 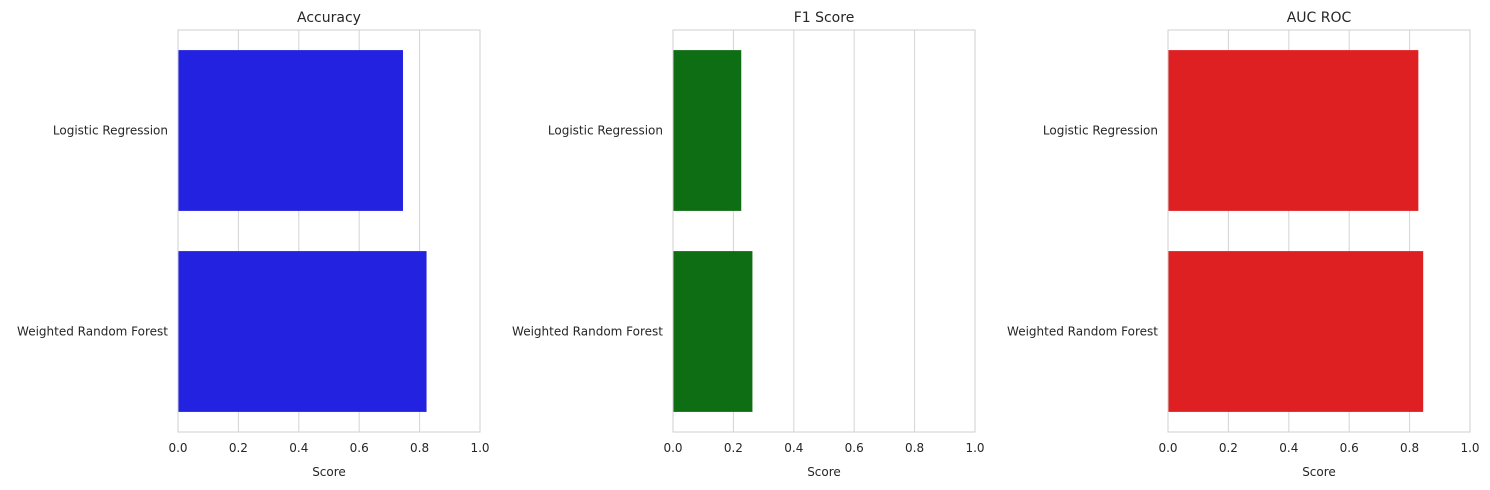 What do you see at coordinates (824, 18) in the screenshot?
I see `chart-title: F1 Score` at bounding box center [824, 18].